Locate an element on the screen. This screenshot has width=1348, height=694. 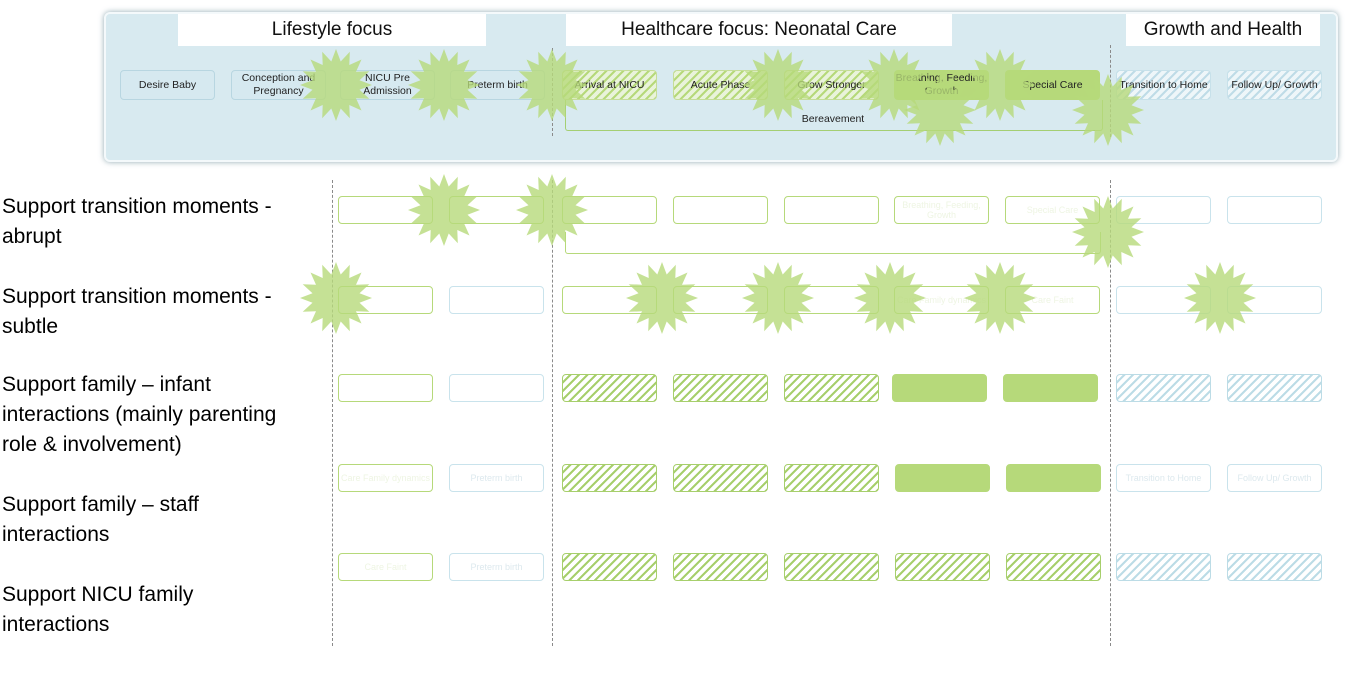
stage-follow-up: Follow Up/ Growth is located at coordinates (1274, 85).